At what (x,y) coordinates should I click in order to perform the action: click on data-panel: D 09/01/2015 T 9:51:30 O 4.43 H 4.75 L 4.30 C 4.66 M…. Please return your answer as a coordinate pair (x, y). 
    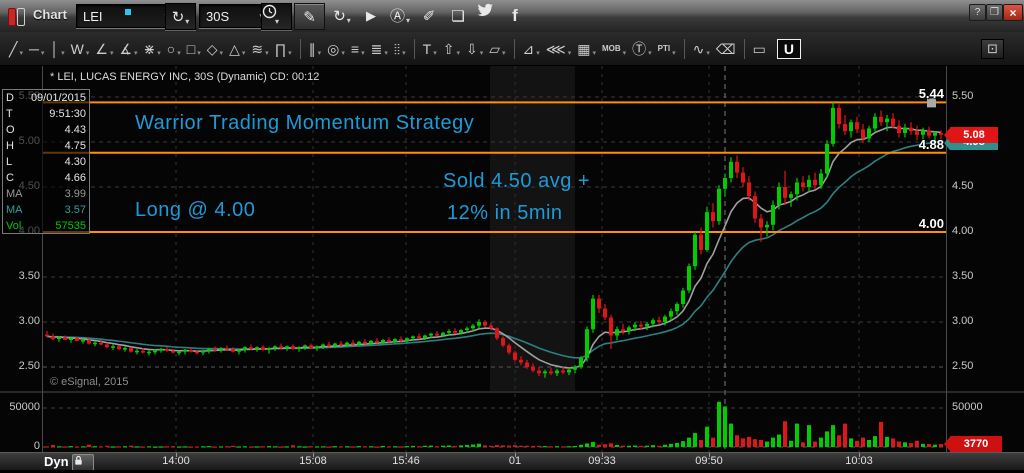
    Looking at the image, I should click on (46, 161).